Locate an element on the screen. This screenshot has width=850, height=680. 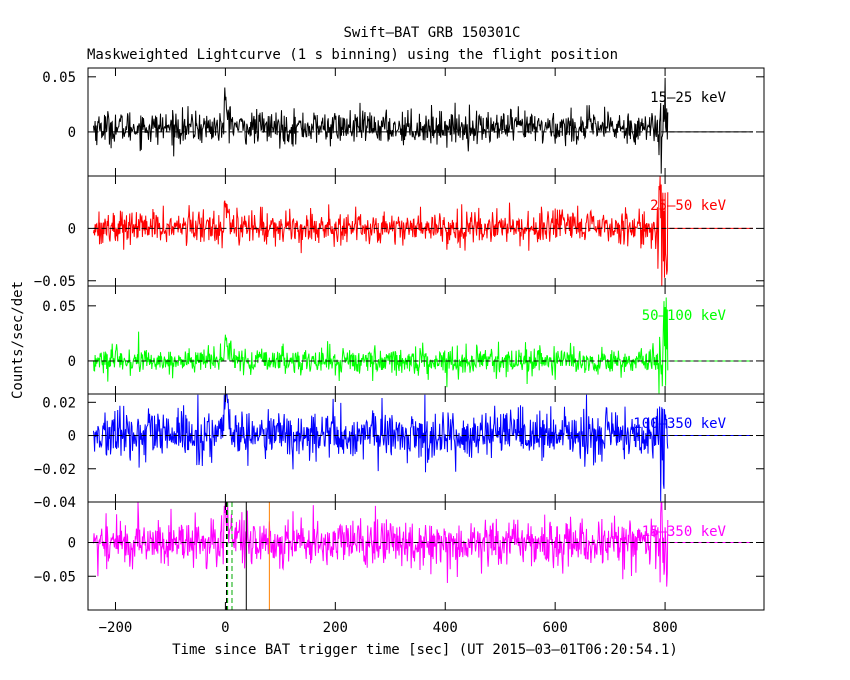
panel-1: 0 0.05 15–25 keV is located at coordinates (403, 122).